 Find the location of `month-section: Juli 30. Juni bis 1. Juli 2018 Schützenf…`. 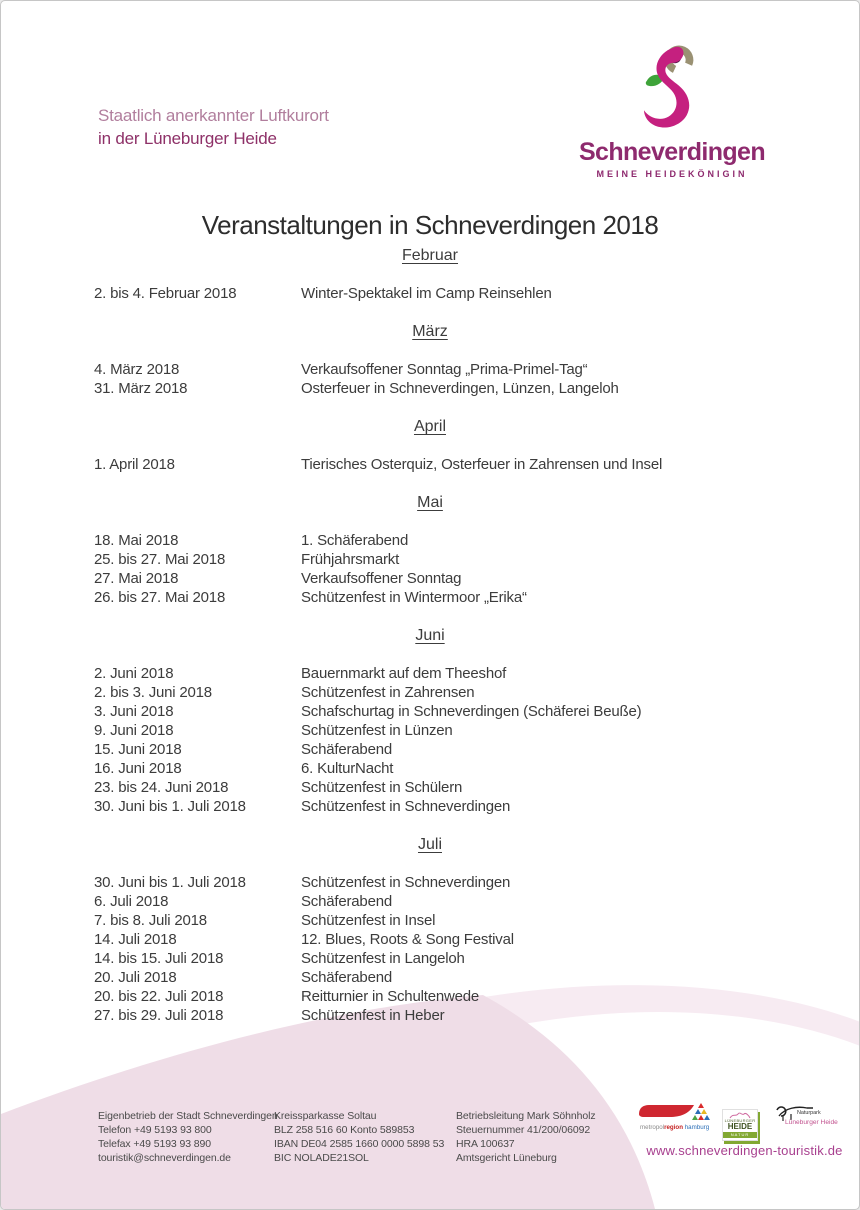

month-section: Juli 30. Juni bis 1. Juli 2018 Schützenf… is located at coordinates (456, 930).